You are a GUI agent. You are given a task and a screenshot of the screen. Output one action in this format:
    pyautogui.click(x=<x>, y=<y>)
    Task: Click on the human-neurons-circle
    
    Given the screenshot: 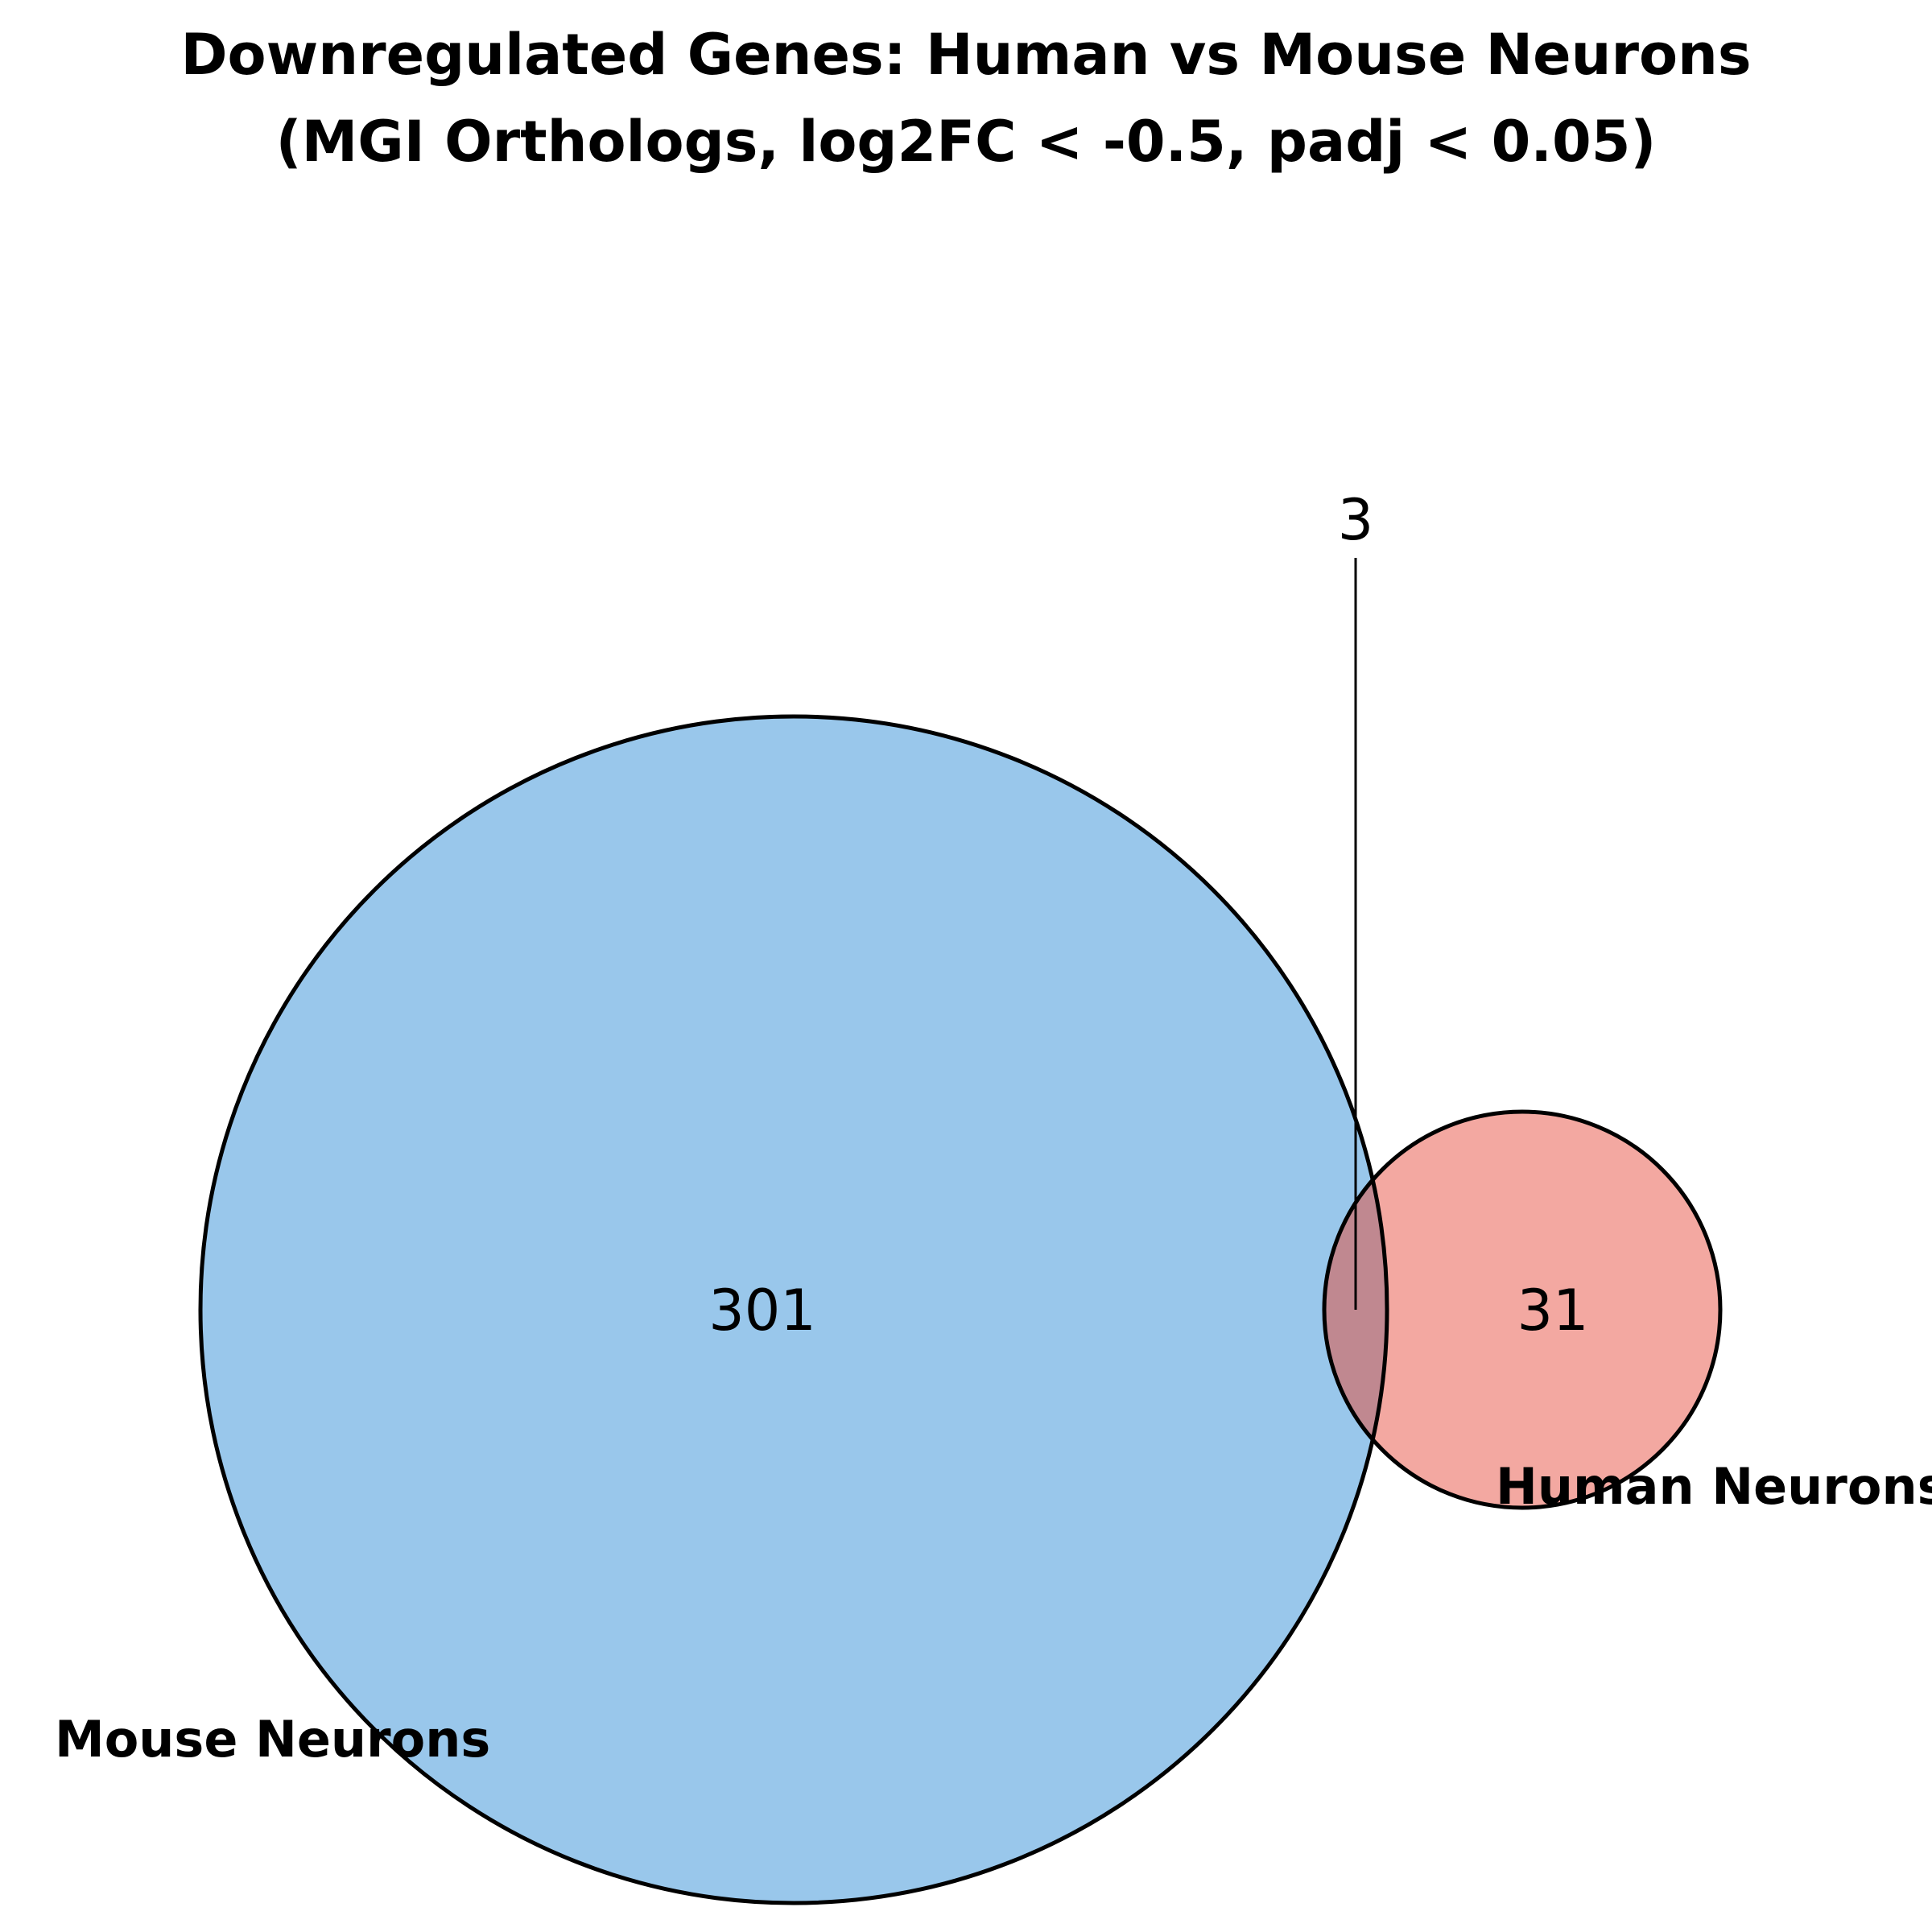 What is the action you would take?
    pyautogui.click(x=1522, y=1310)
    